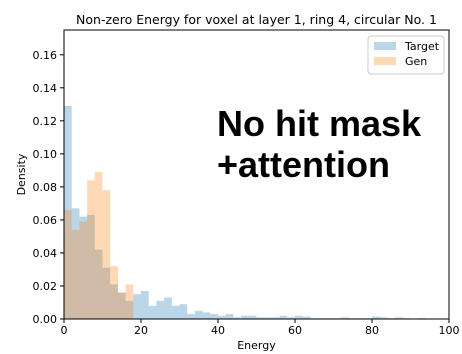  Describe the element at coordinates (385, 61) in the screenshot. I see `legend-swatch-gen` at that location.